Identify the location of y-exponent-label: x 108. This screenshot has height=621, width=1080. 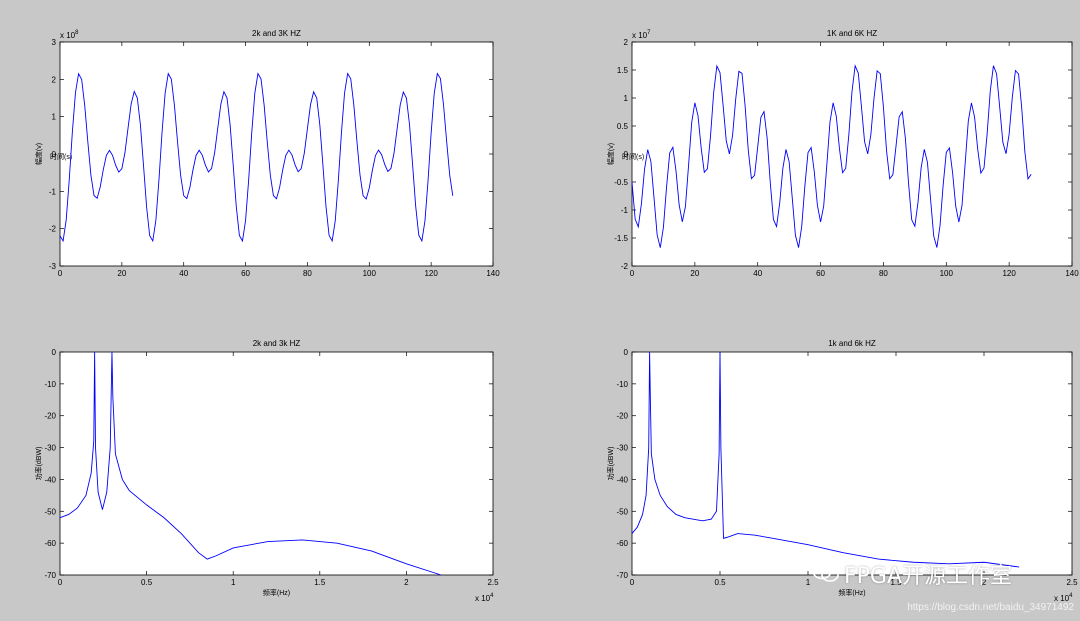
(69, 35).